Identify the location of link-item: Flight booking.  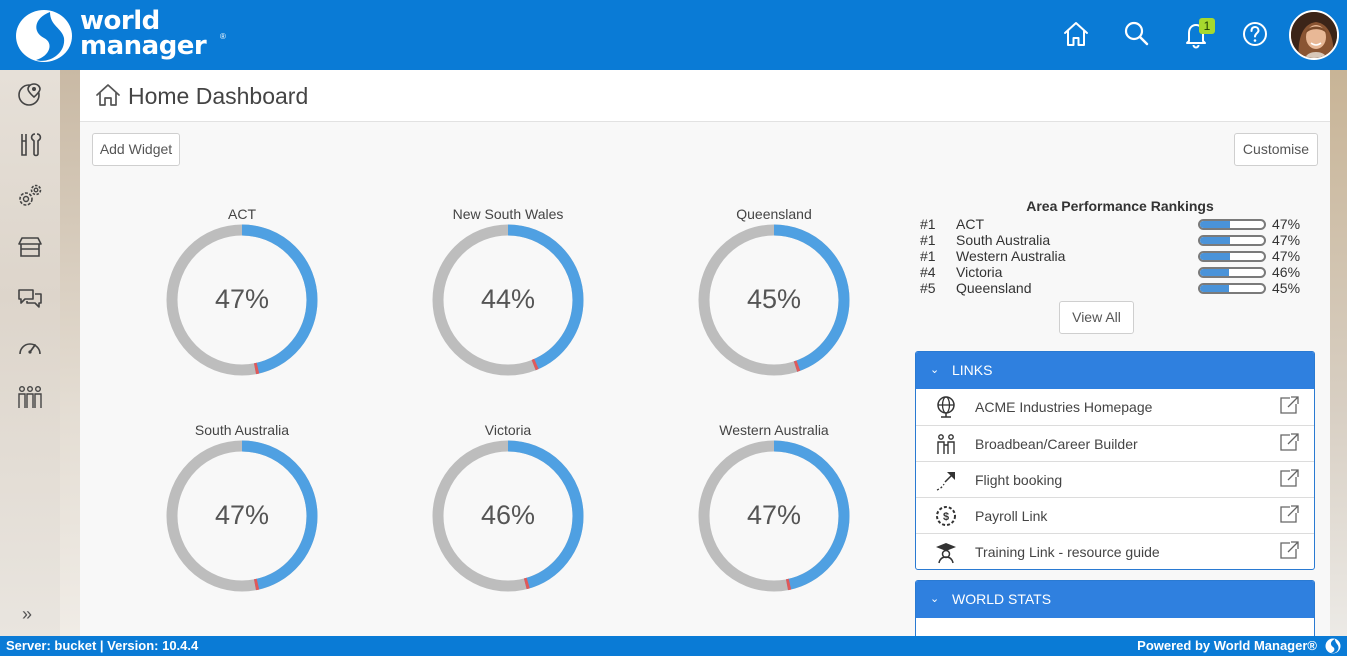
(1115, 479).